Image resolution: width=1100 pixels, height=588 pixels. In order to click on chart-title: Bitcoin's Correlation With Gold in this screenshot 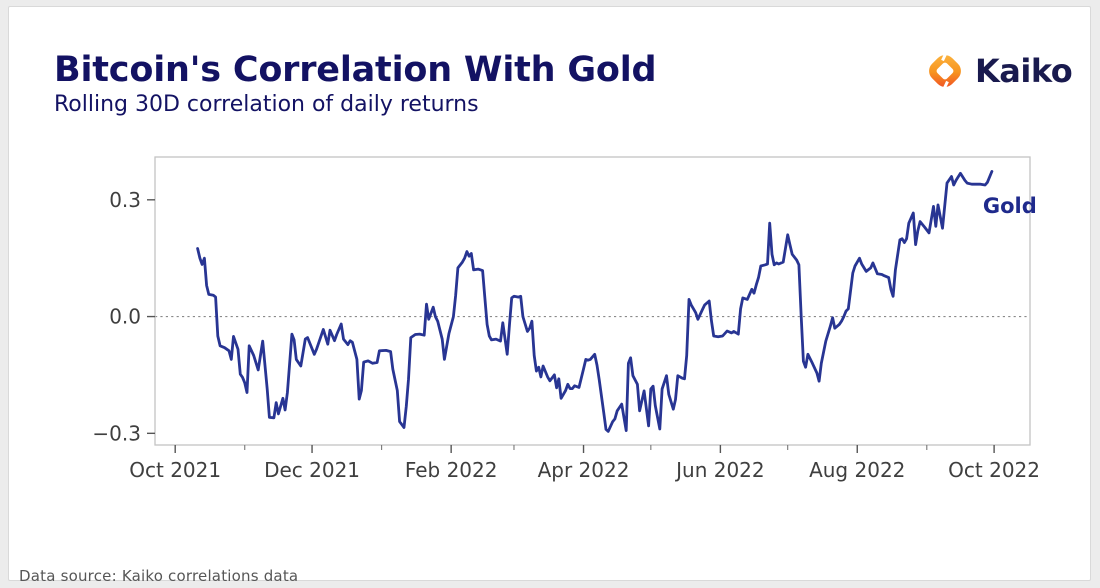, I will do `click(355, 70)`.